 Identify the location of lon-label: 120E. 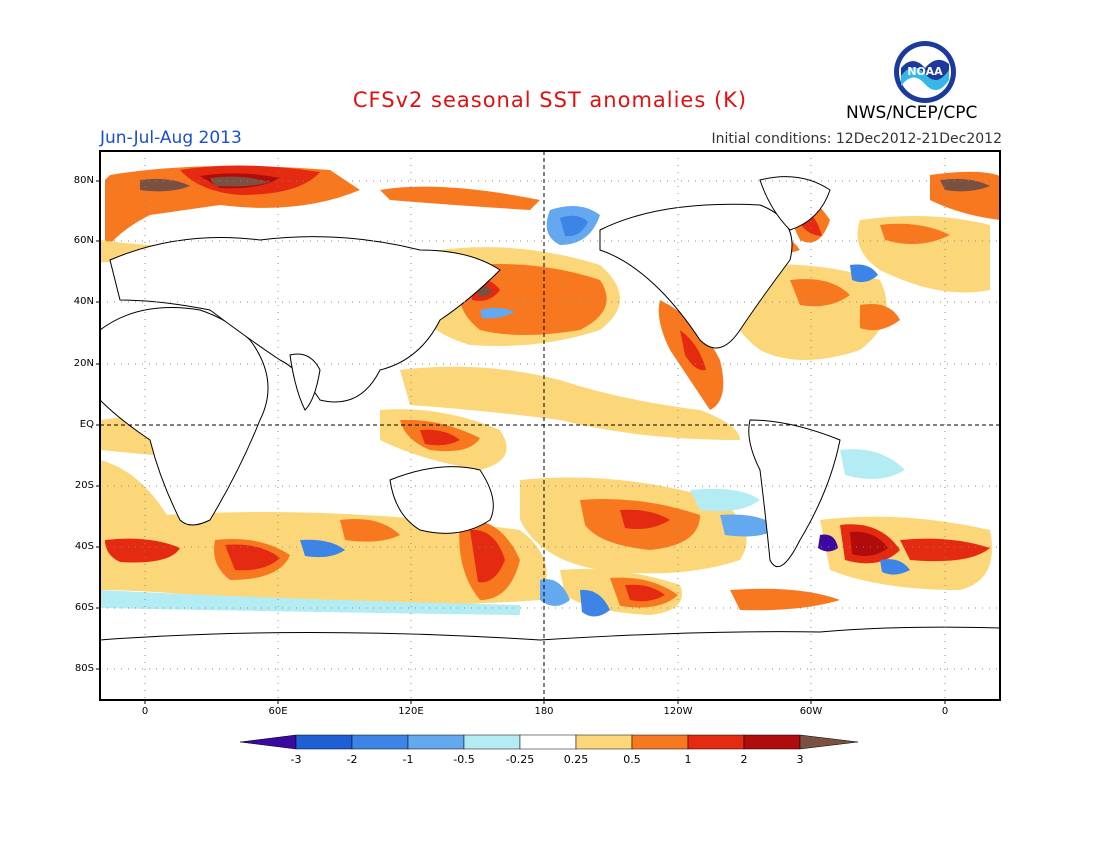
(411, 711).